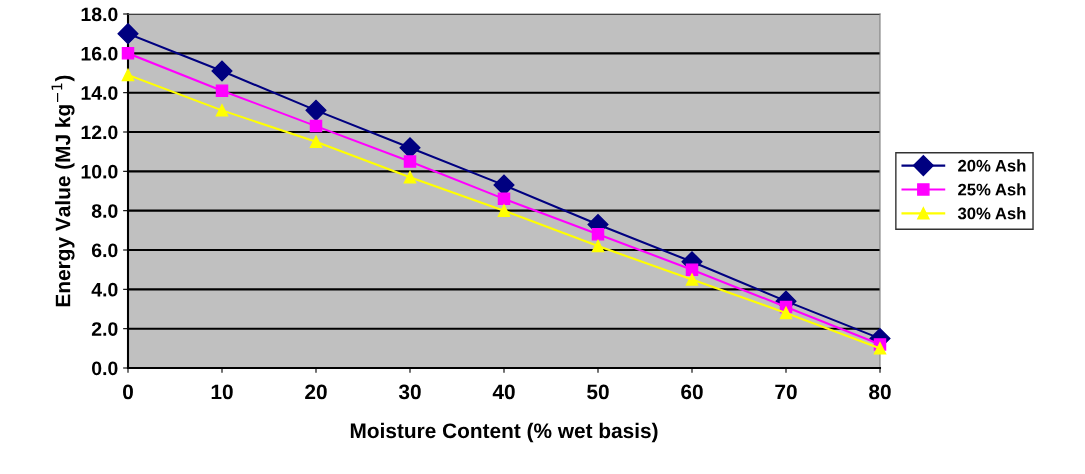  What do you see at coordinates (504, 432) in the screenshot?
I see `x-axis-title: Moisture Content (% wet basis)` at bounding box center [504, 432].